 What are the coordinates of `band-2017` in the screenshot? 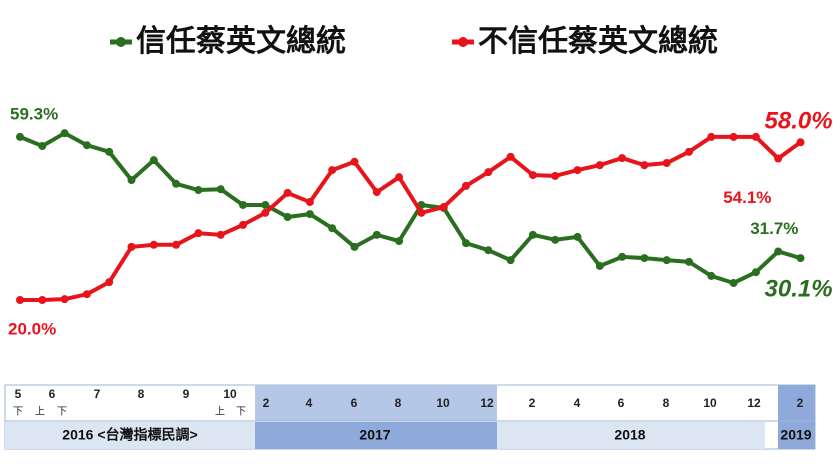 It's located at (376, 403).